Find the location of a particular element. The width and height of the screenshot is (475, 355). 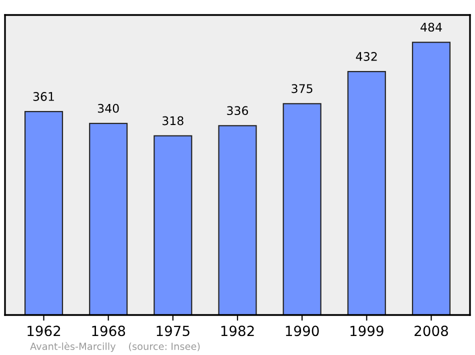

data-label: 361 is located at coordinates (43, 96).